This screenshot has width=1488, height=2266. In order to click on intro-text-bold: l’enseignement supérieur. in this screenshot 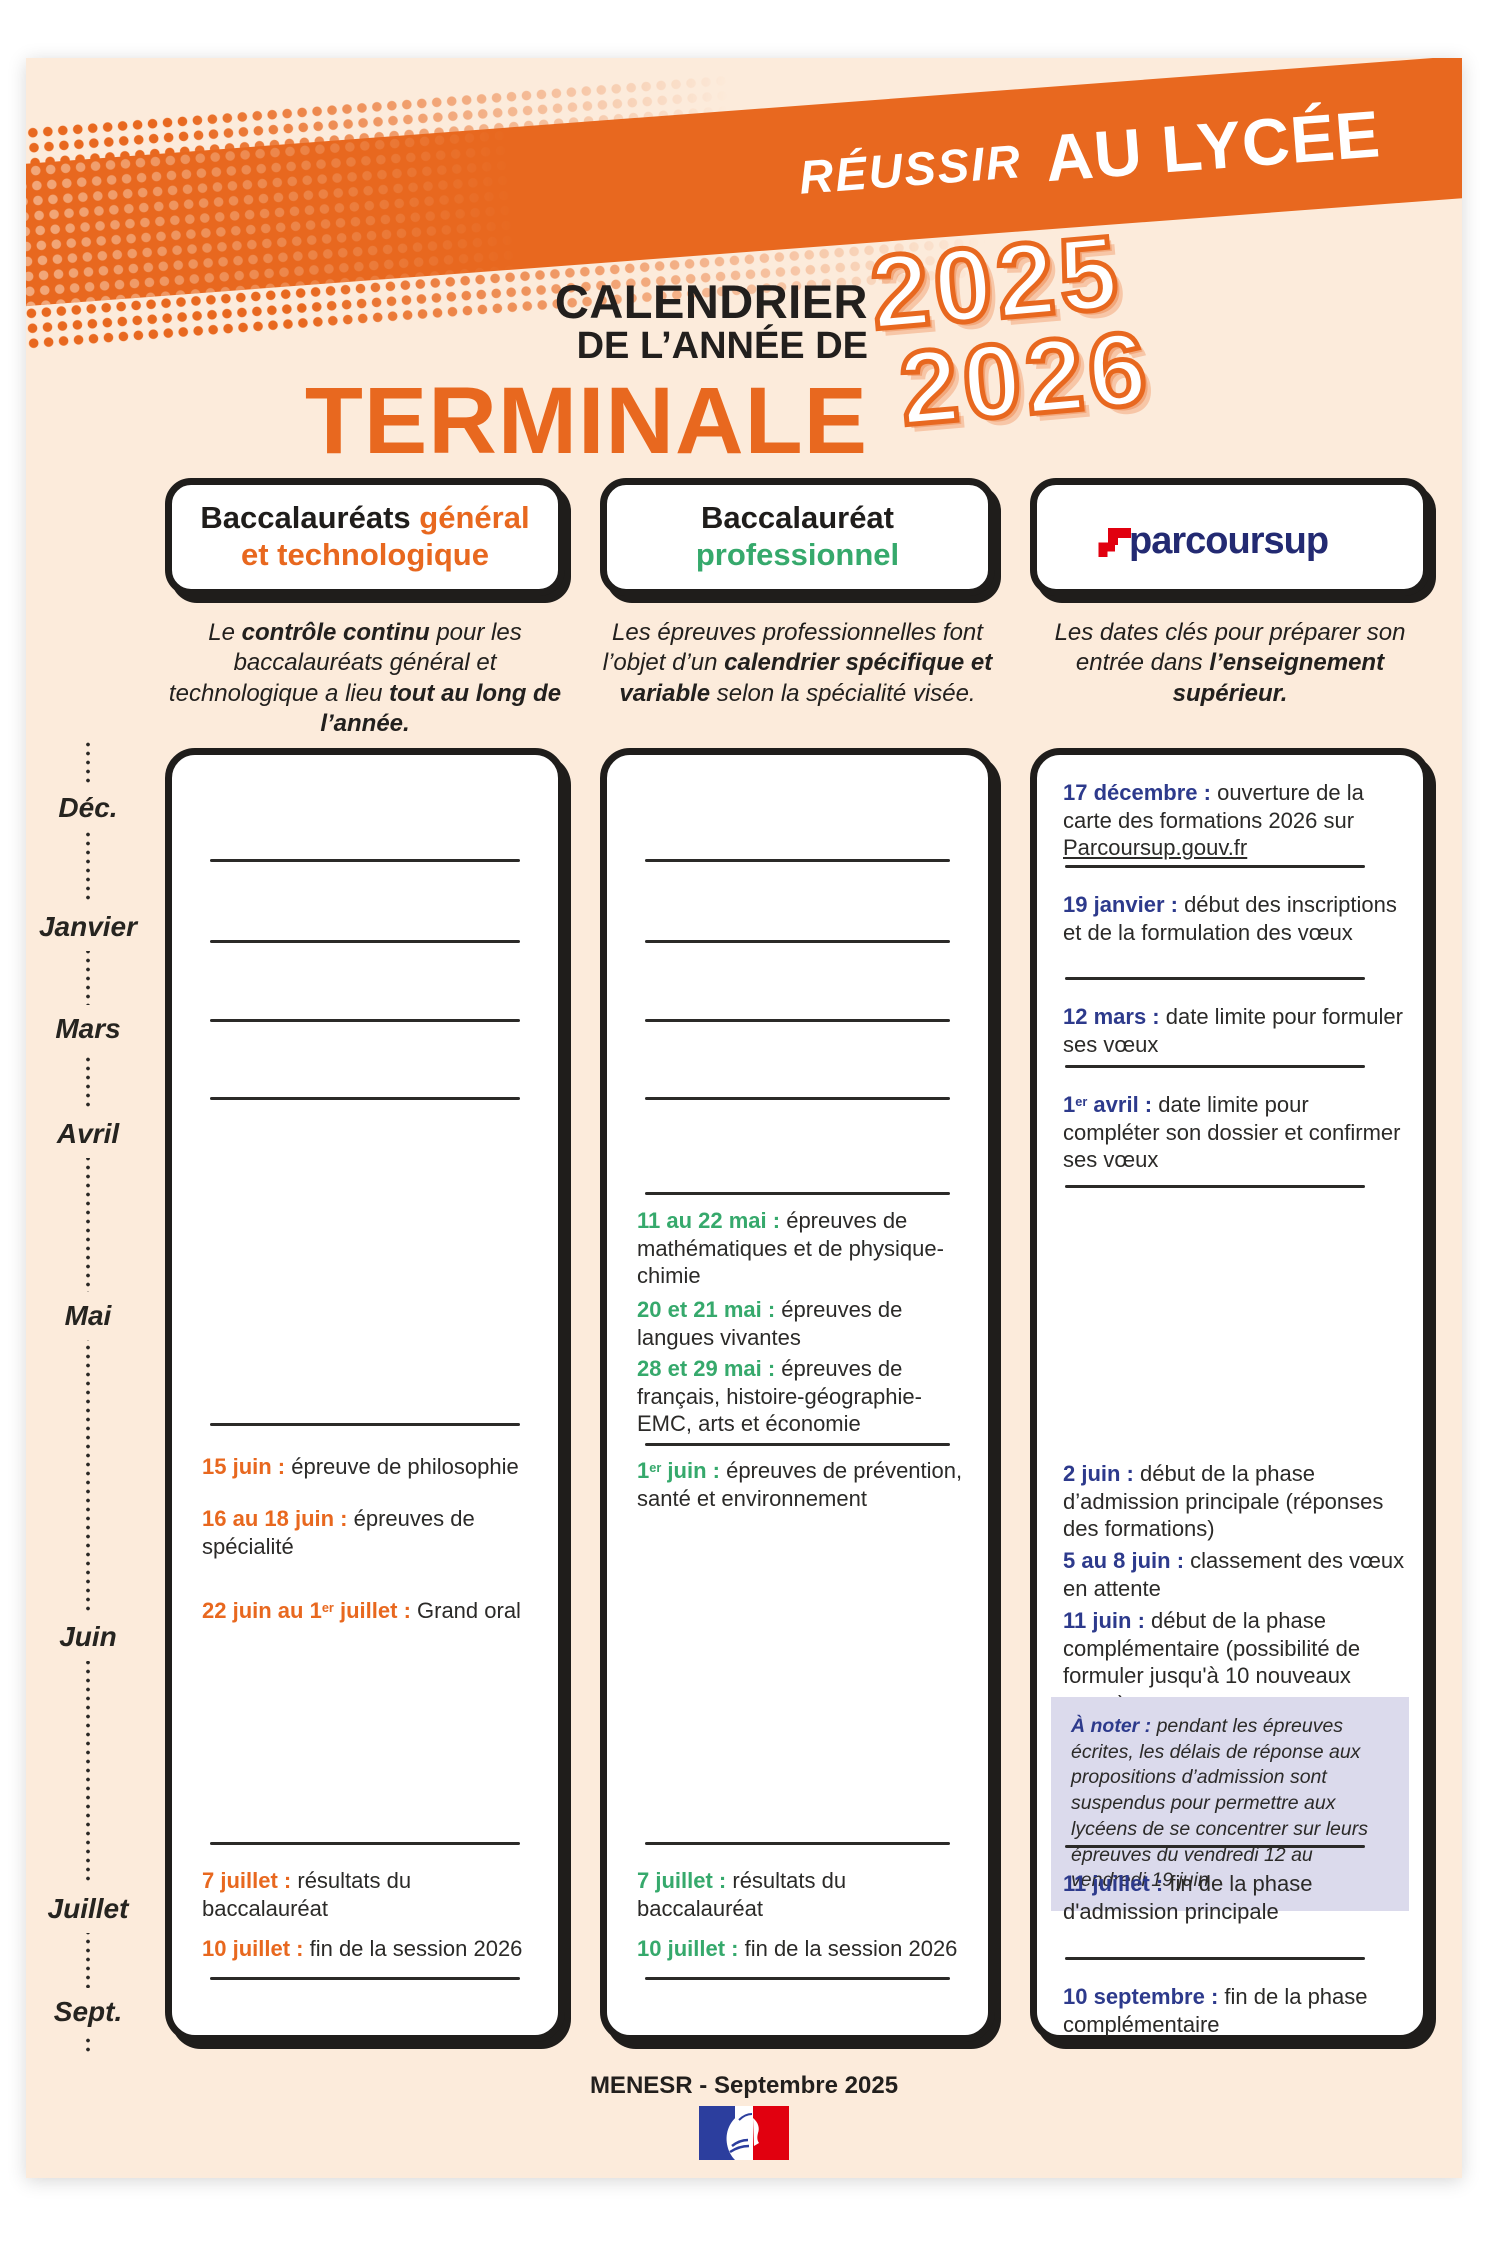, I will do `click(1278, 678)`.